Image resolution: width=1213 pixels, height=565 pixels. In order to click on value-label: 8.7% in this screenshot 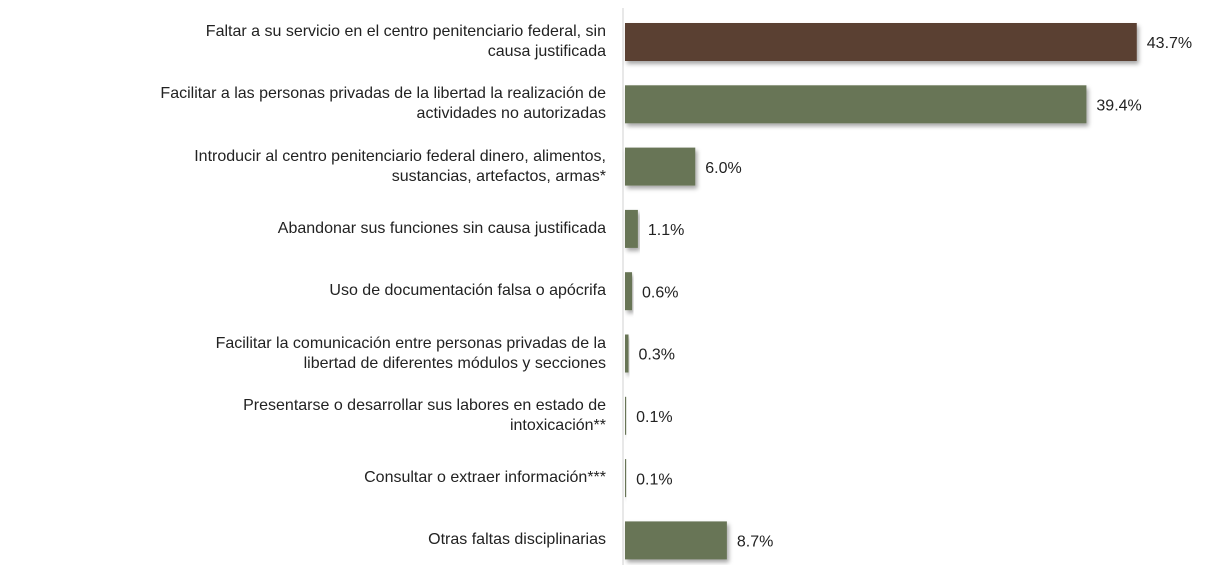, I will do `click(755, 542)`.